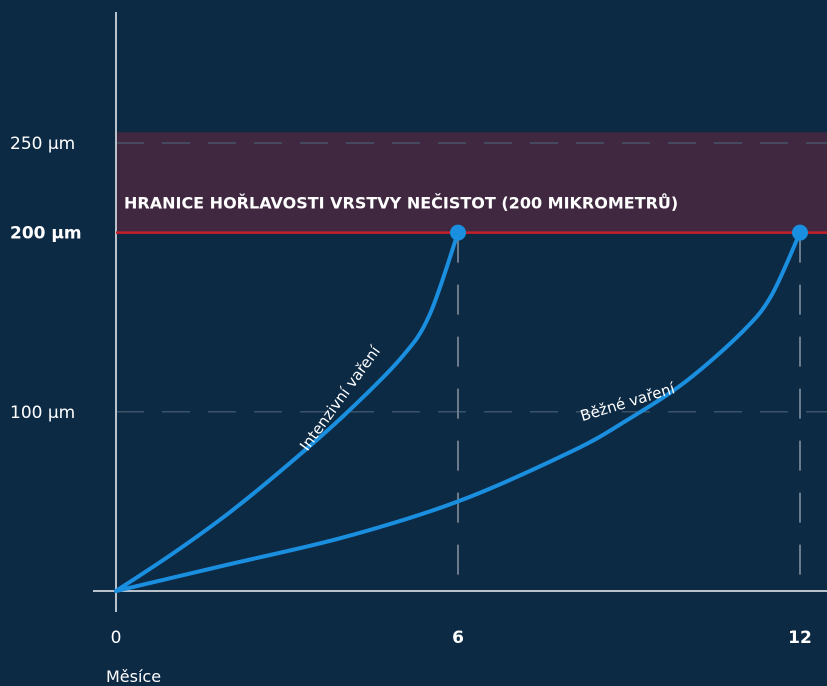 The width and height of the screenshot is (827, 686). Describe the element at coordinates (471, 182) in the screenshot. I see `threshold-zone` at that location.